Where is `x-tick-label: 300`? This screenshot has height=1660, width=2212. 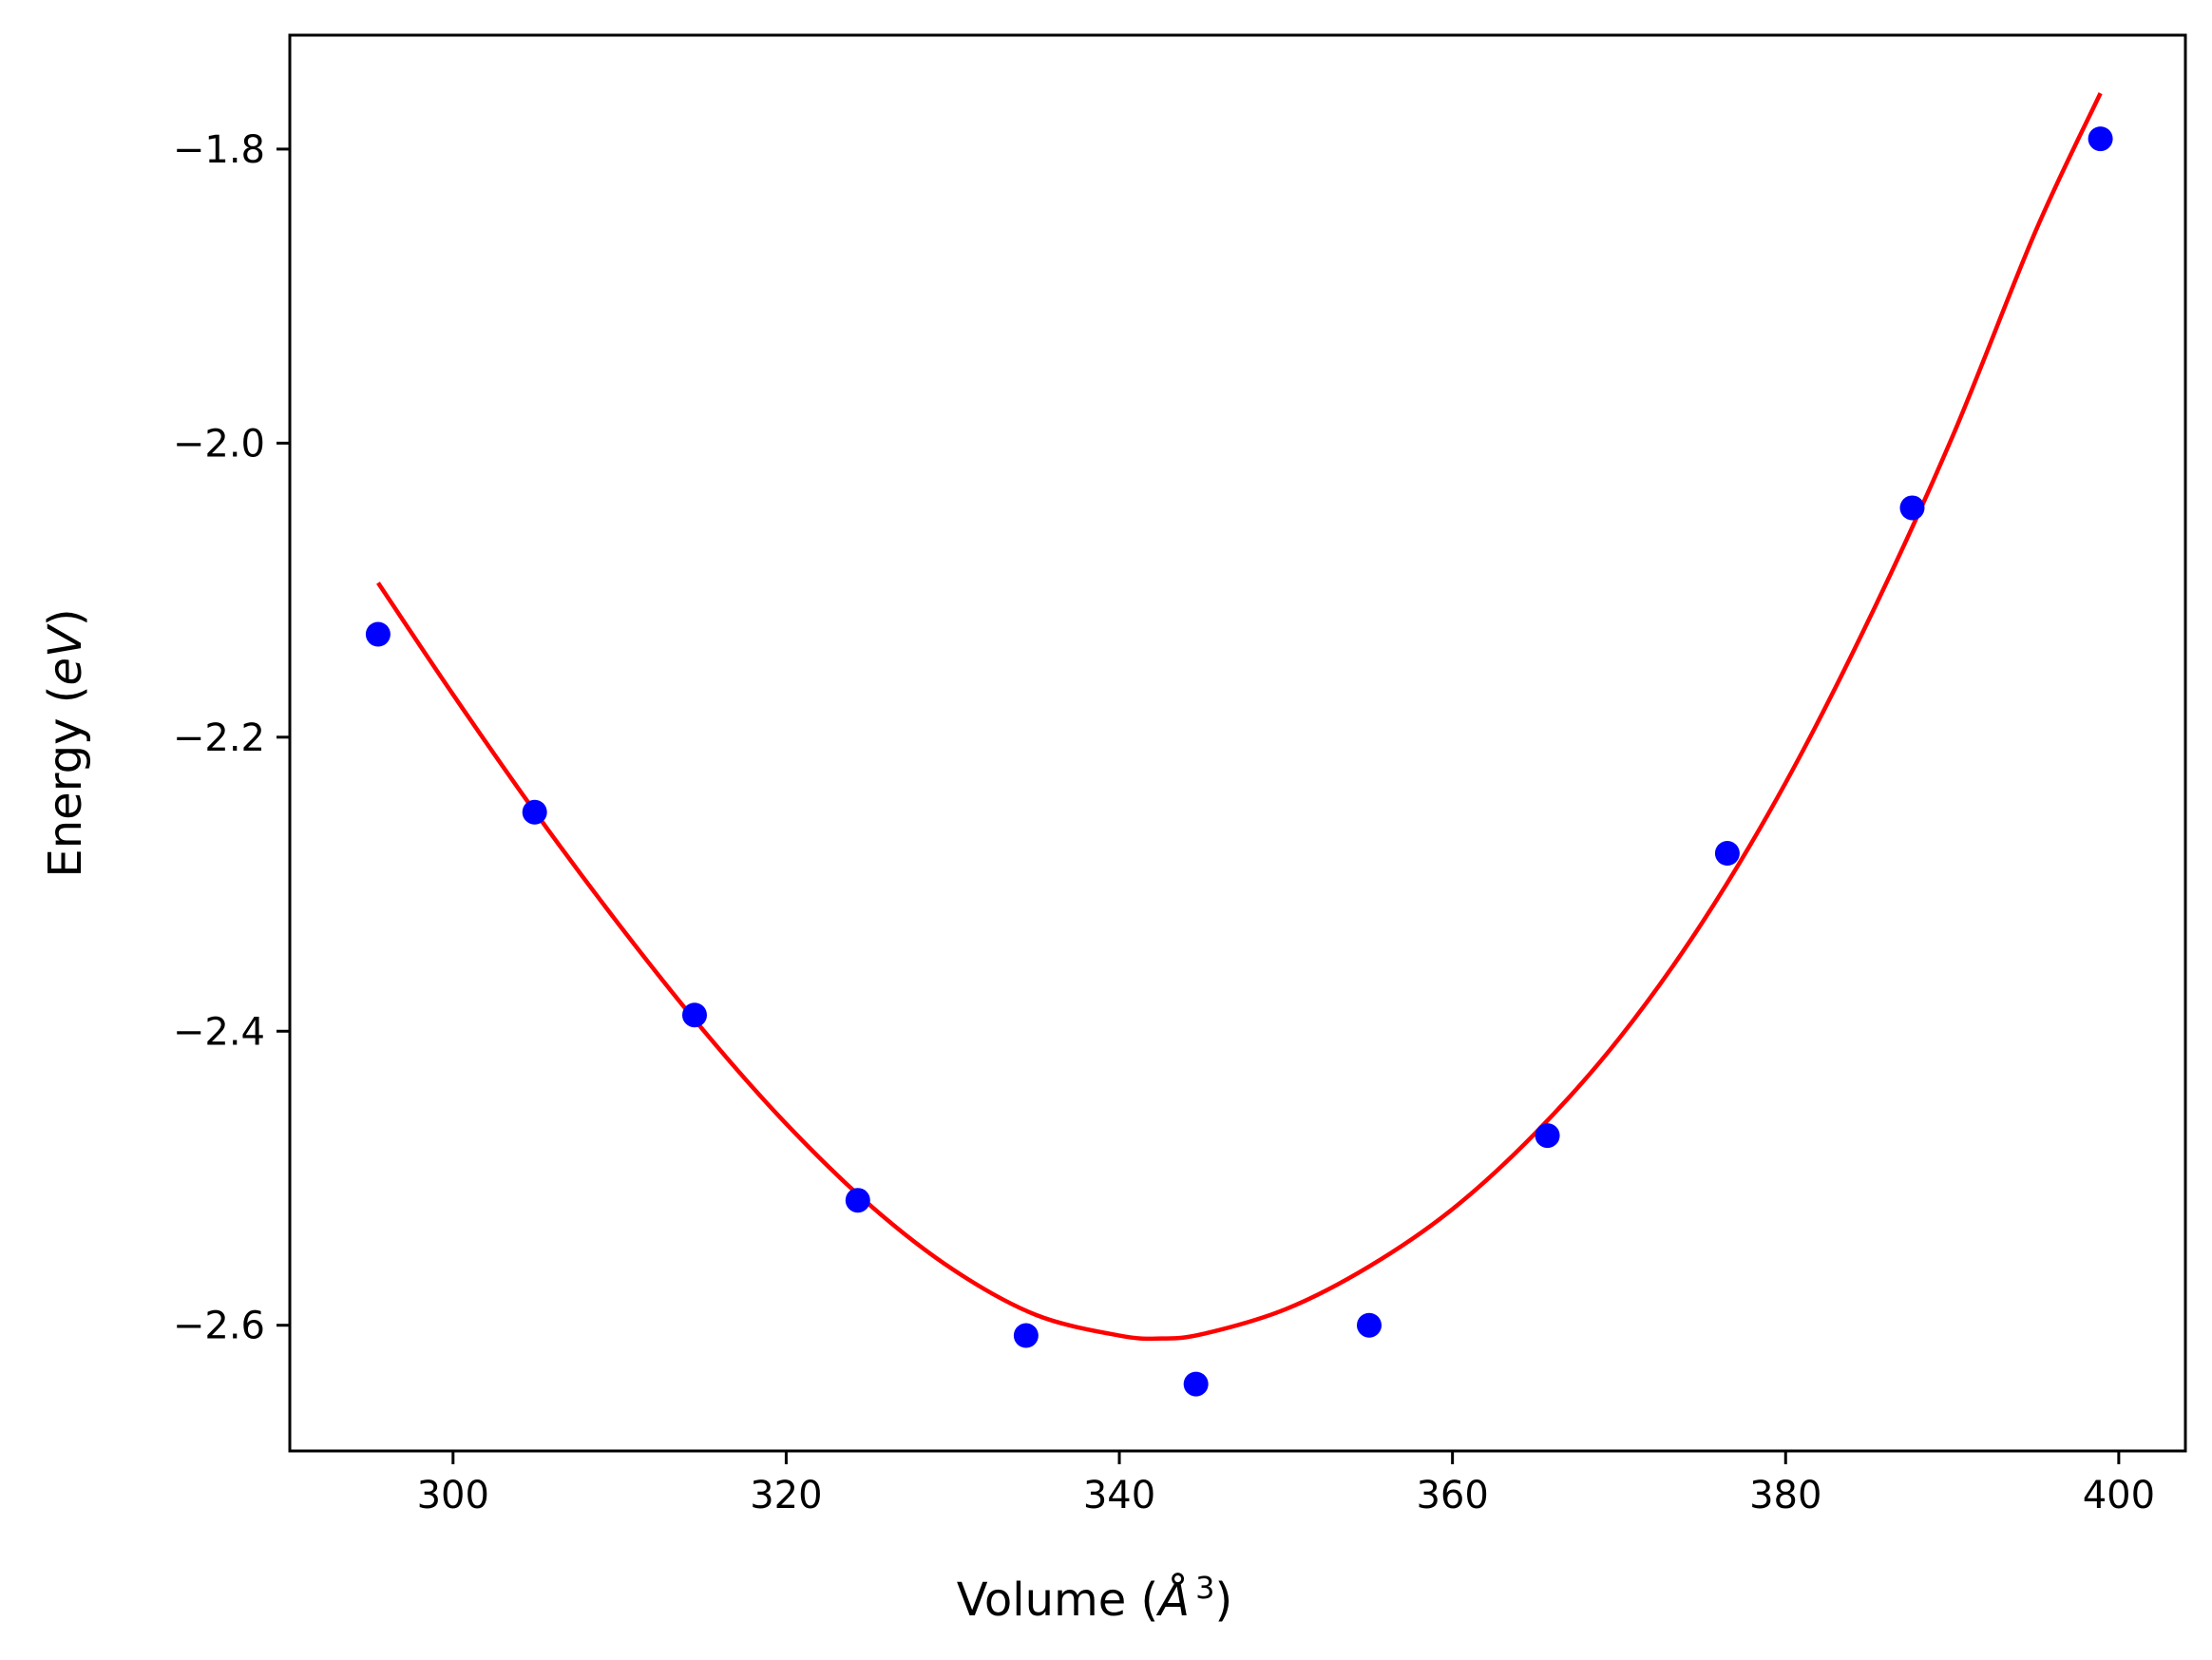 x-tick-label: 300 is located at coordinates (453, 1495).